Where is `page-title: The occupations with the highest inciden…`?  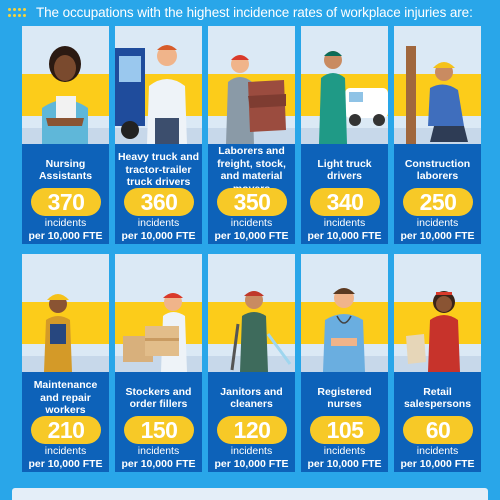 page-title: The occupations with the highest inciden… is located at coordinates (254, 12).